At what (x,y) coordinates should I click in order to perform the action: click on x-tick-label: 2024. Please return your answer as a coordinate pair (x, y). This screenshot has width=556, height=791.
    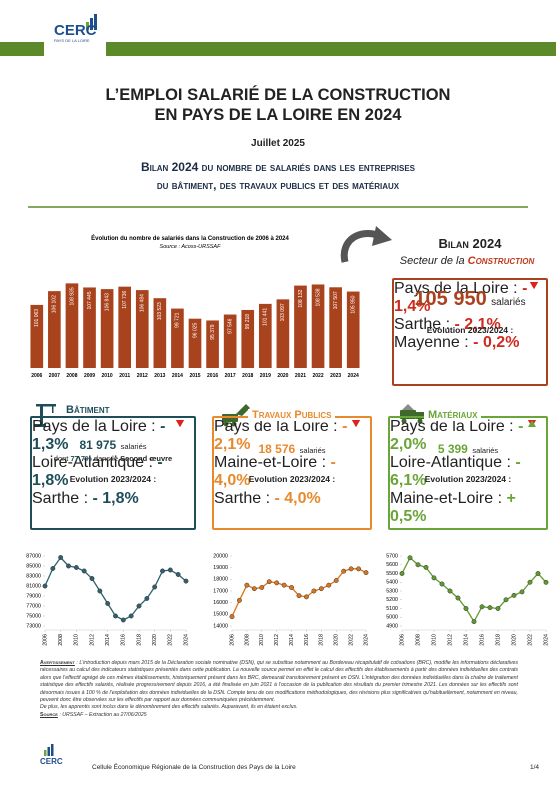
    Looking at the image, I should click on (366, 640).